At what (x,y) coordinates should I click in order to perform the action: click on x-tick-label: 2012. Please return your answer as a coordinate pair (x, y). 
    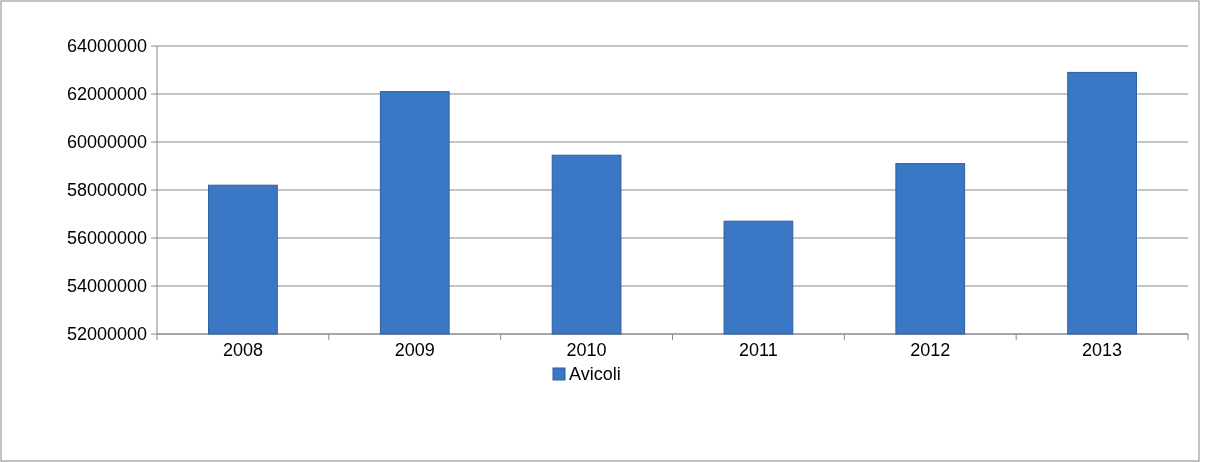
    Looking at the image, I should click on (930, 350).